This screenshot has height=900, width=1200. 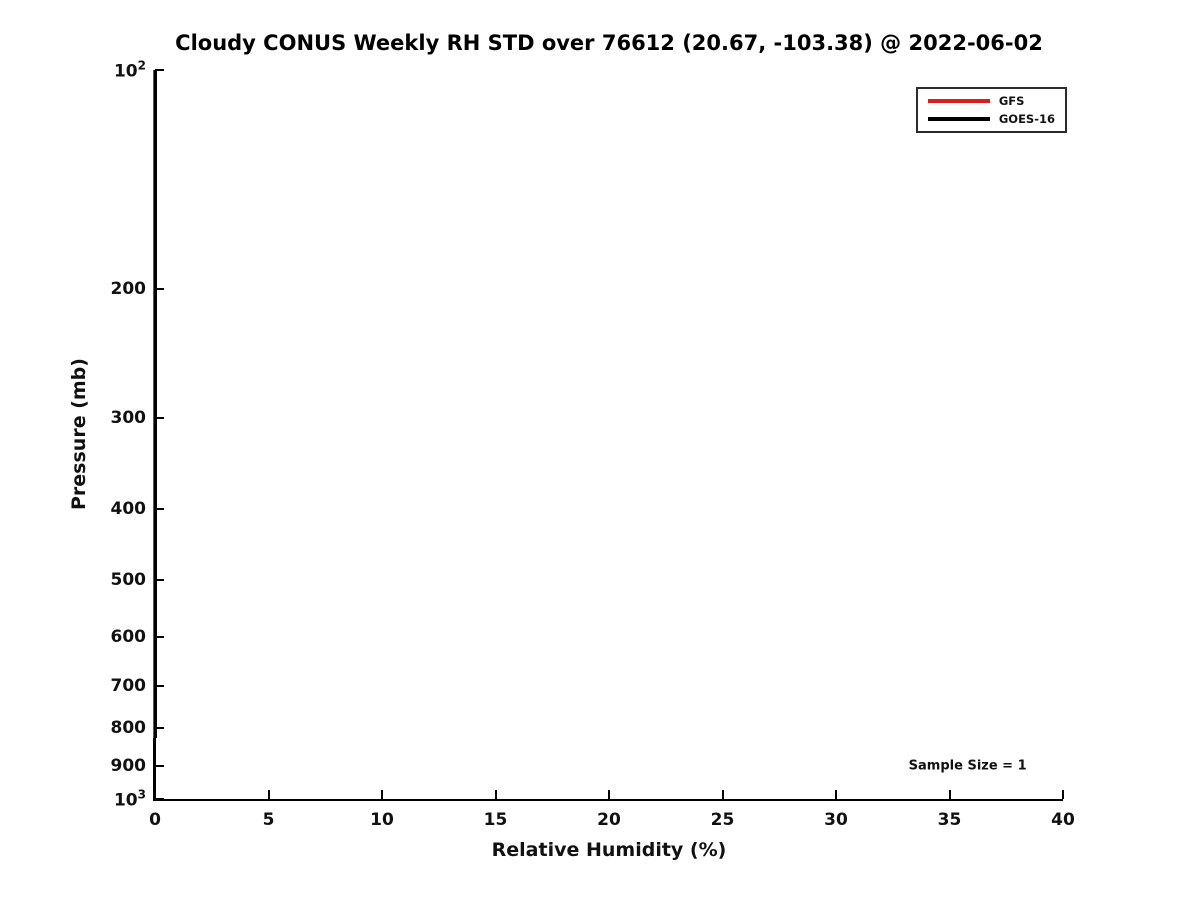 What do you see at coordinates (128, 579) in the screenshot?
I see `y-axis-tick-label: 500` at bounding box center [128, 579].